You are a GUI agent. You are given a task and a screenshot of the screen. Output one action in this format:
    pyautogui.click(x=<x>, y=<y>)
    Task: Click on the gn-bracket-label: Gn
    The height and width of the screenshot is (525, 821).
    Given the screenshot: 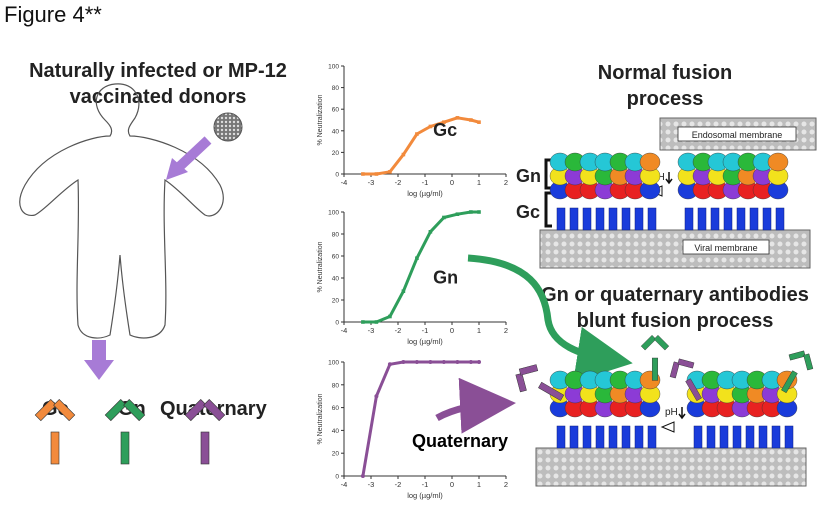 What is the action you would take?
    pyautogui.click(x=528, y=176)
    